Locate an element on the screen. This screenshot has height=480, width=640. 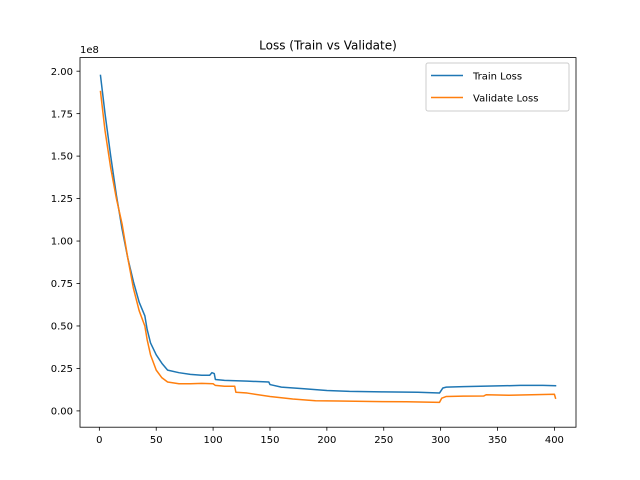
legend-label-validate-loss: Validate Loss is located at coordinates (505, 99).